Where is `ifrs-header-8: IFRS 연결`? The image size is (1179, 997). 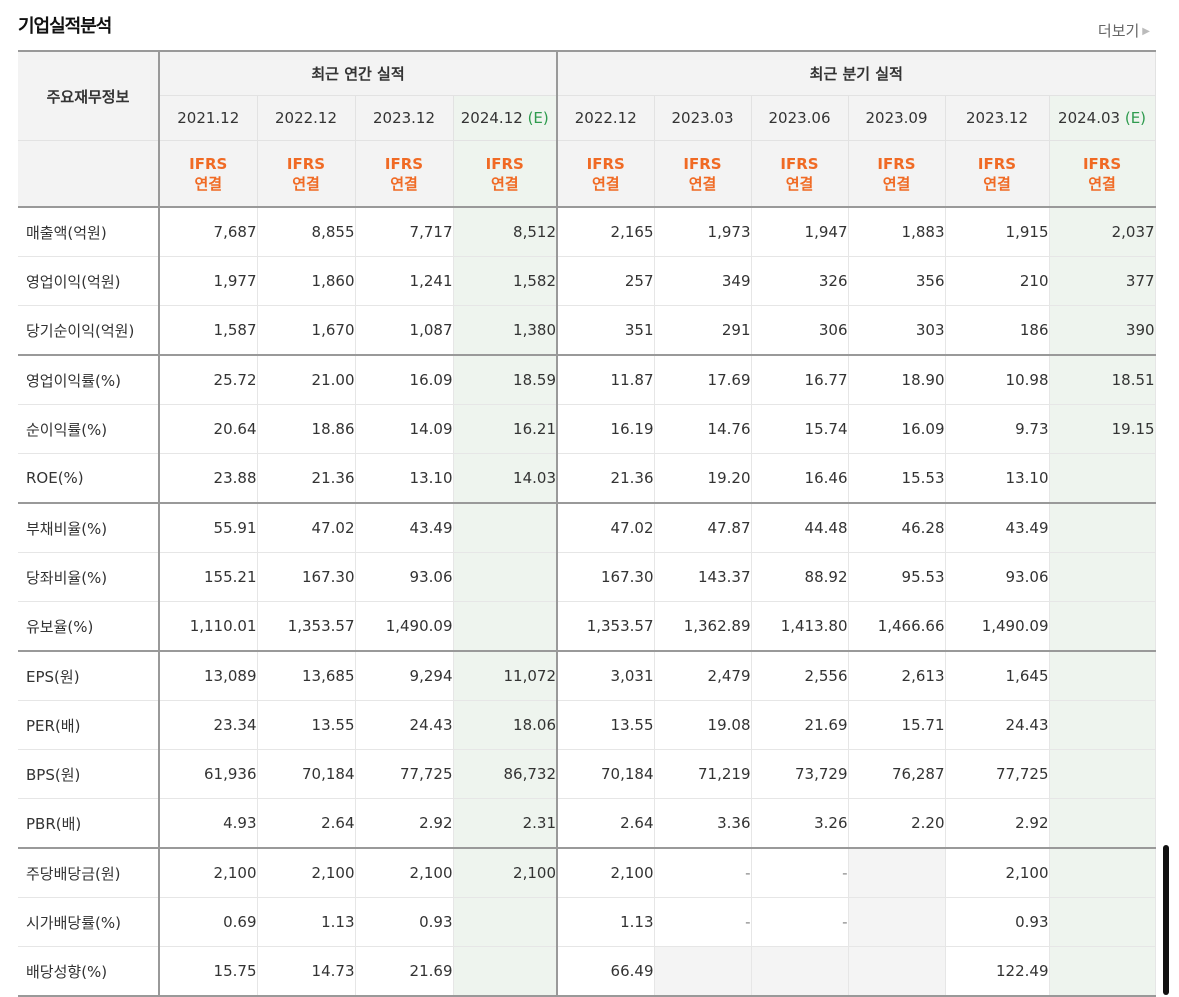 ifrs-header-8: IFRS 연결 is located at coordinates (997, 174).